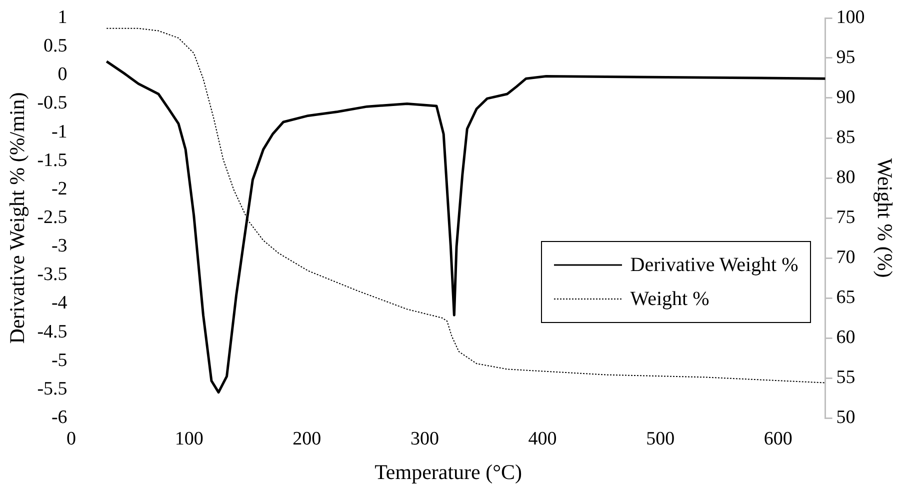 This screenshot has width=904, height=488. Describe the element at coordinates (670, 299) in the screenshot. I see `legend-label: Weight %` at that location.